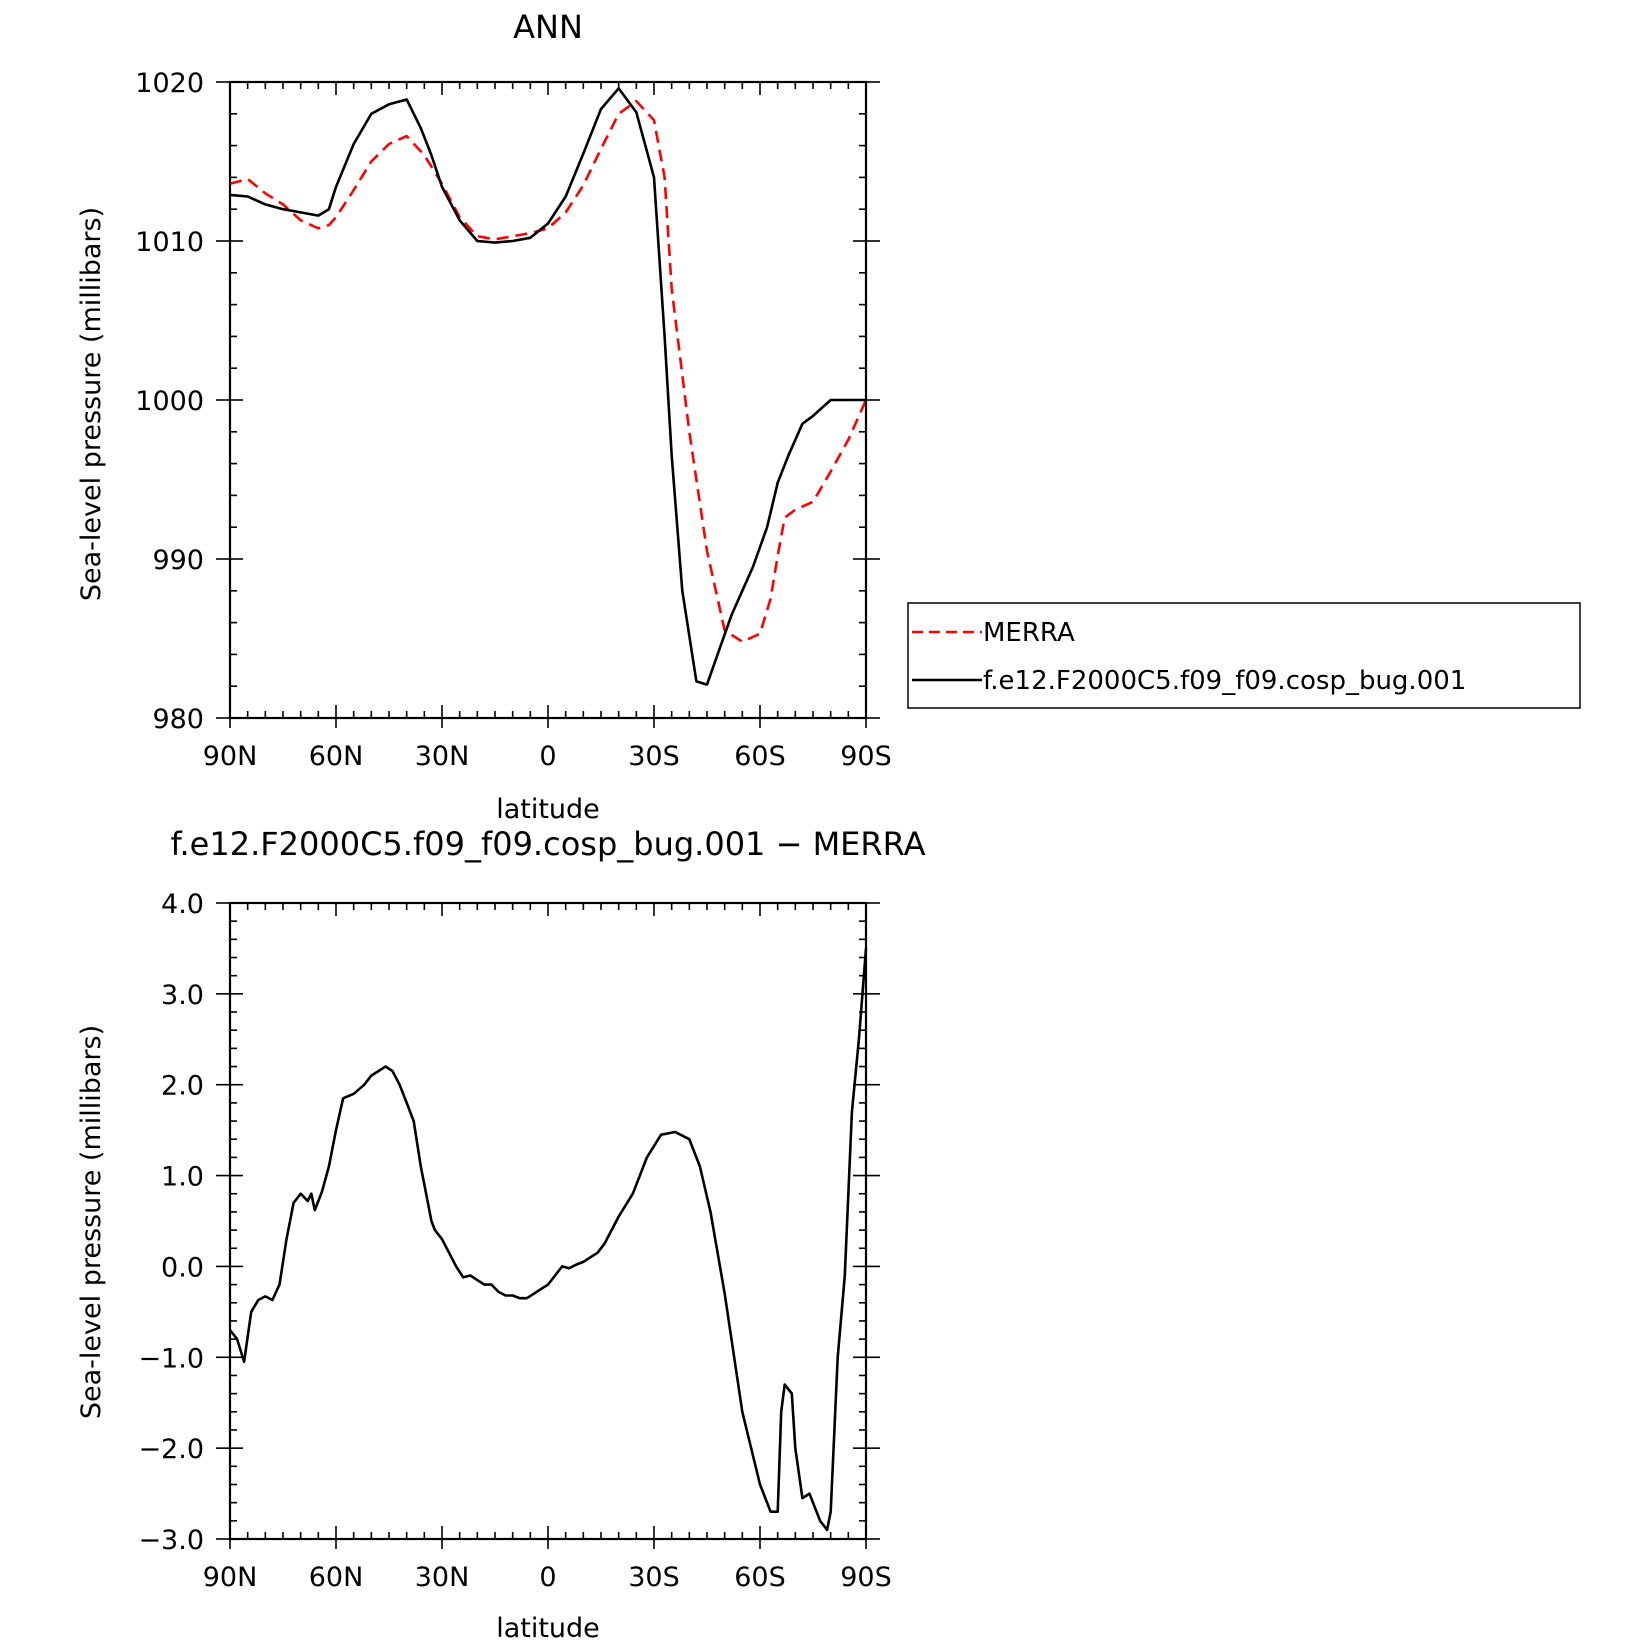  I want to click on bottom-x-tick-label: 0, so click(547, 1577).